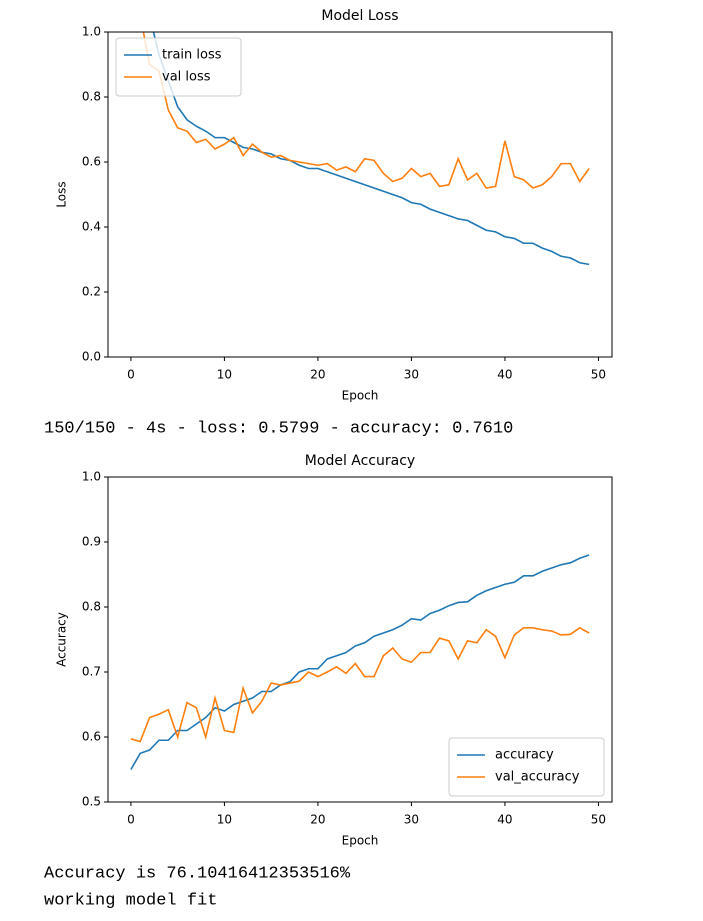 This screenshot has width=703, height=921. Describe the element at coordinates (537, 777) in the screenshot. I see `legend-label: val_accuracy` at that location.